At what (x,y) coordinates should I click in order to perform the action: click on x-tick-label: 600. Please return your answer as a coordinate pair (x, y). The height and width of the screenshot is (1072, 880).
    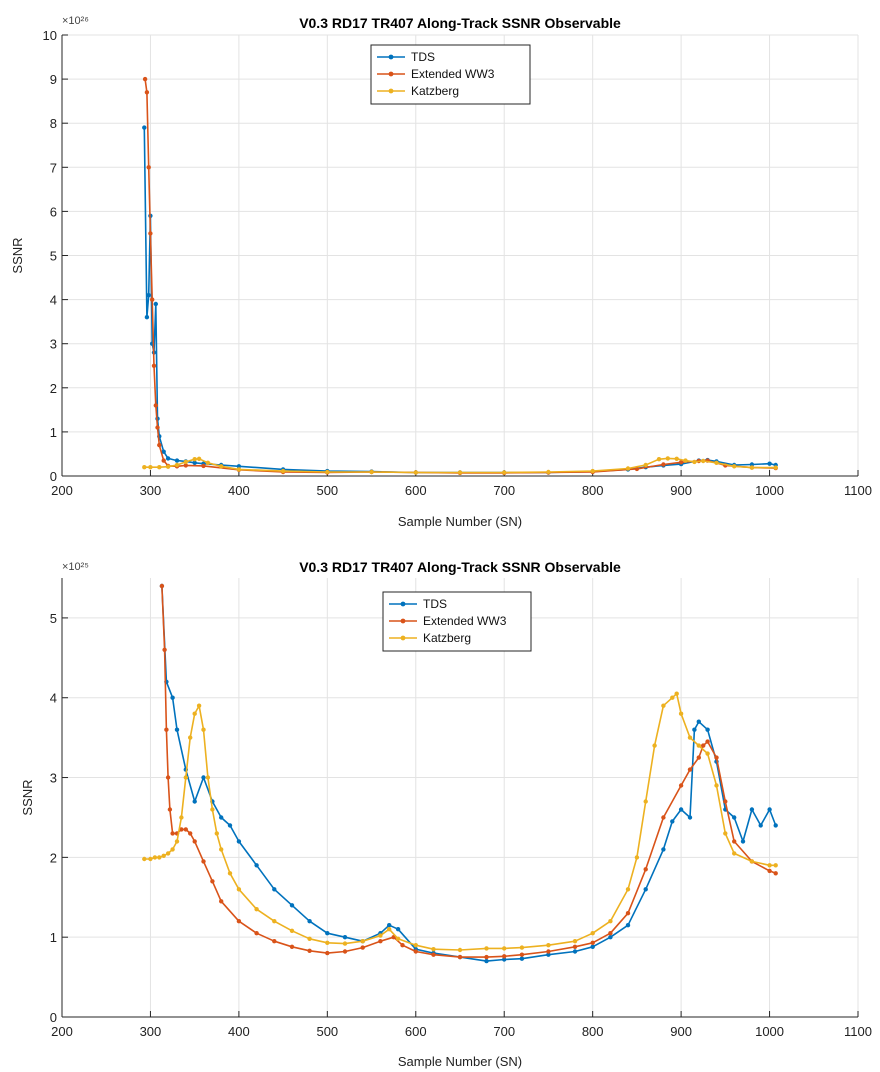
    Looking at the image, I should click on (416, 490).